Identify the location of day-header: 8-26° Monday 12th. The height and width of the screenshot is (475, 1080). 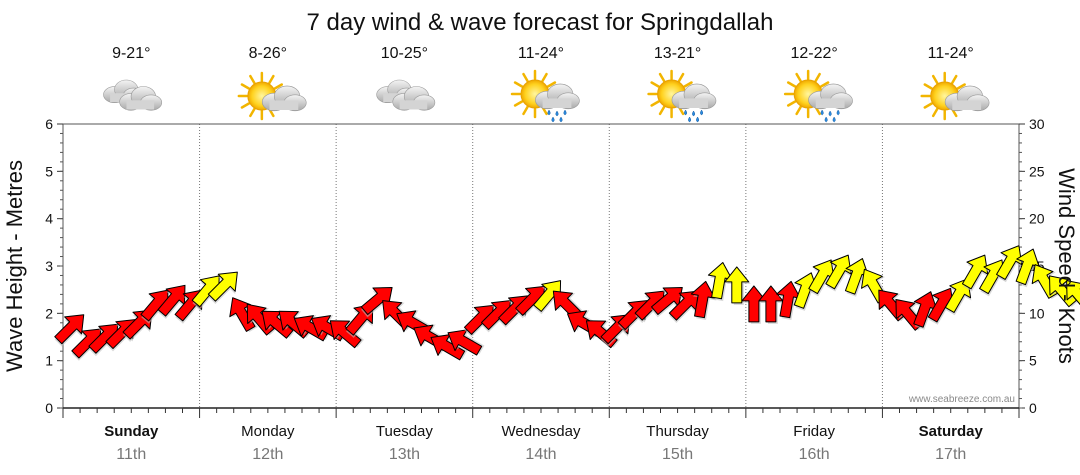
(272, 254).